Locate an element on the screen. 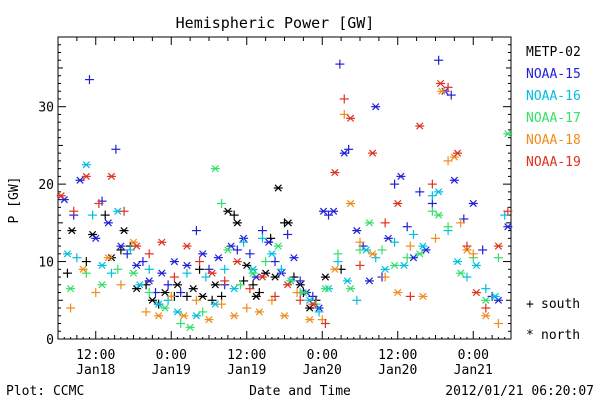 Image resolution: width=600 pixels, height=400 pixels. x-tick-time-label: 0:00 is located at coordinates (473, 355).